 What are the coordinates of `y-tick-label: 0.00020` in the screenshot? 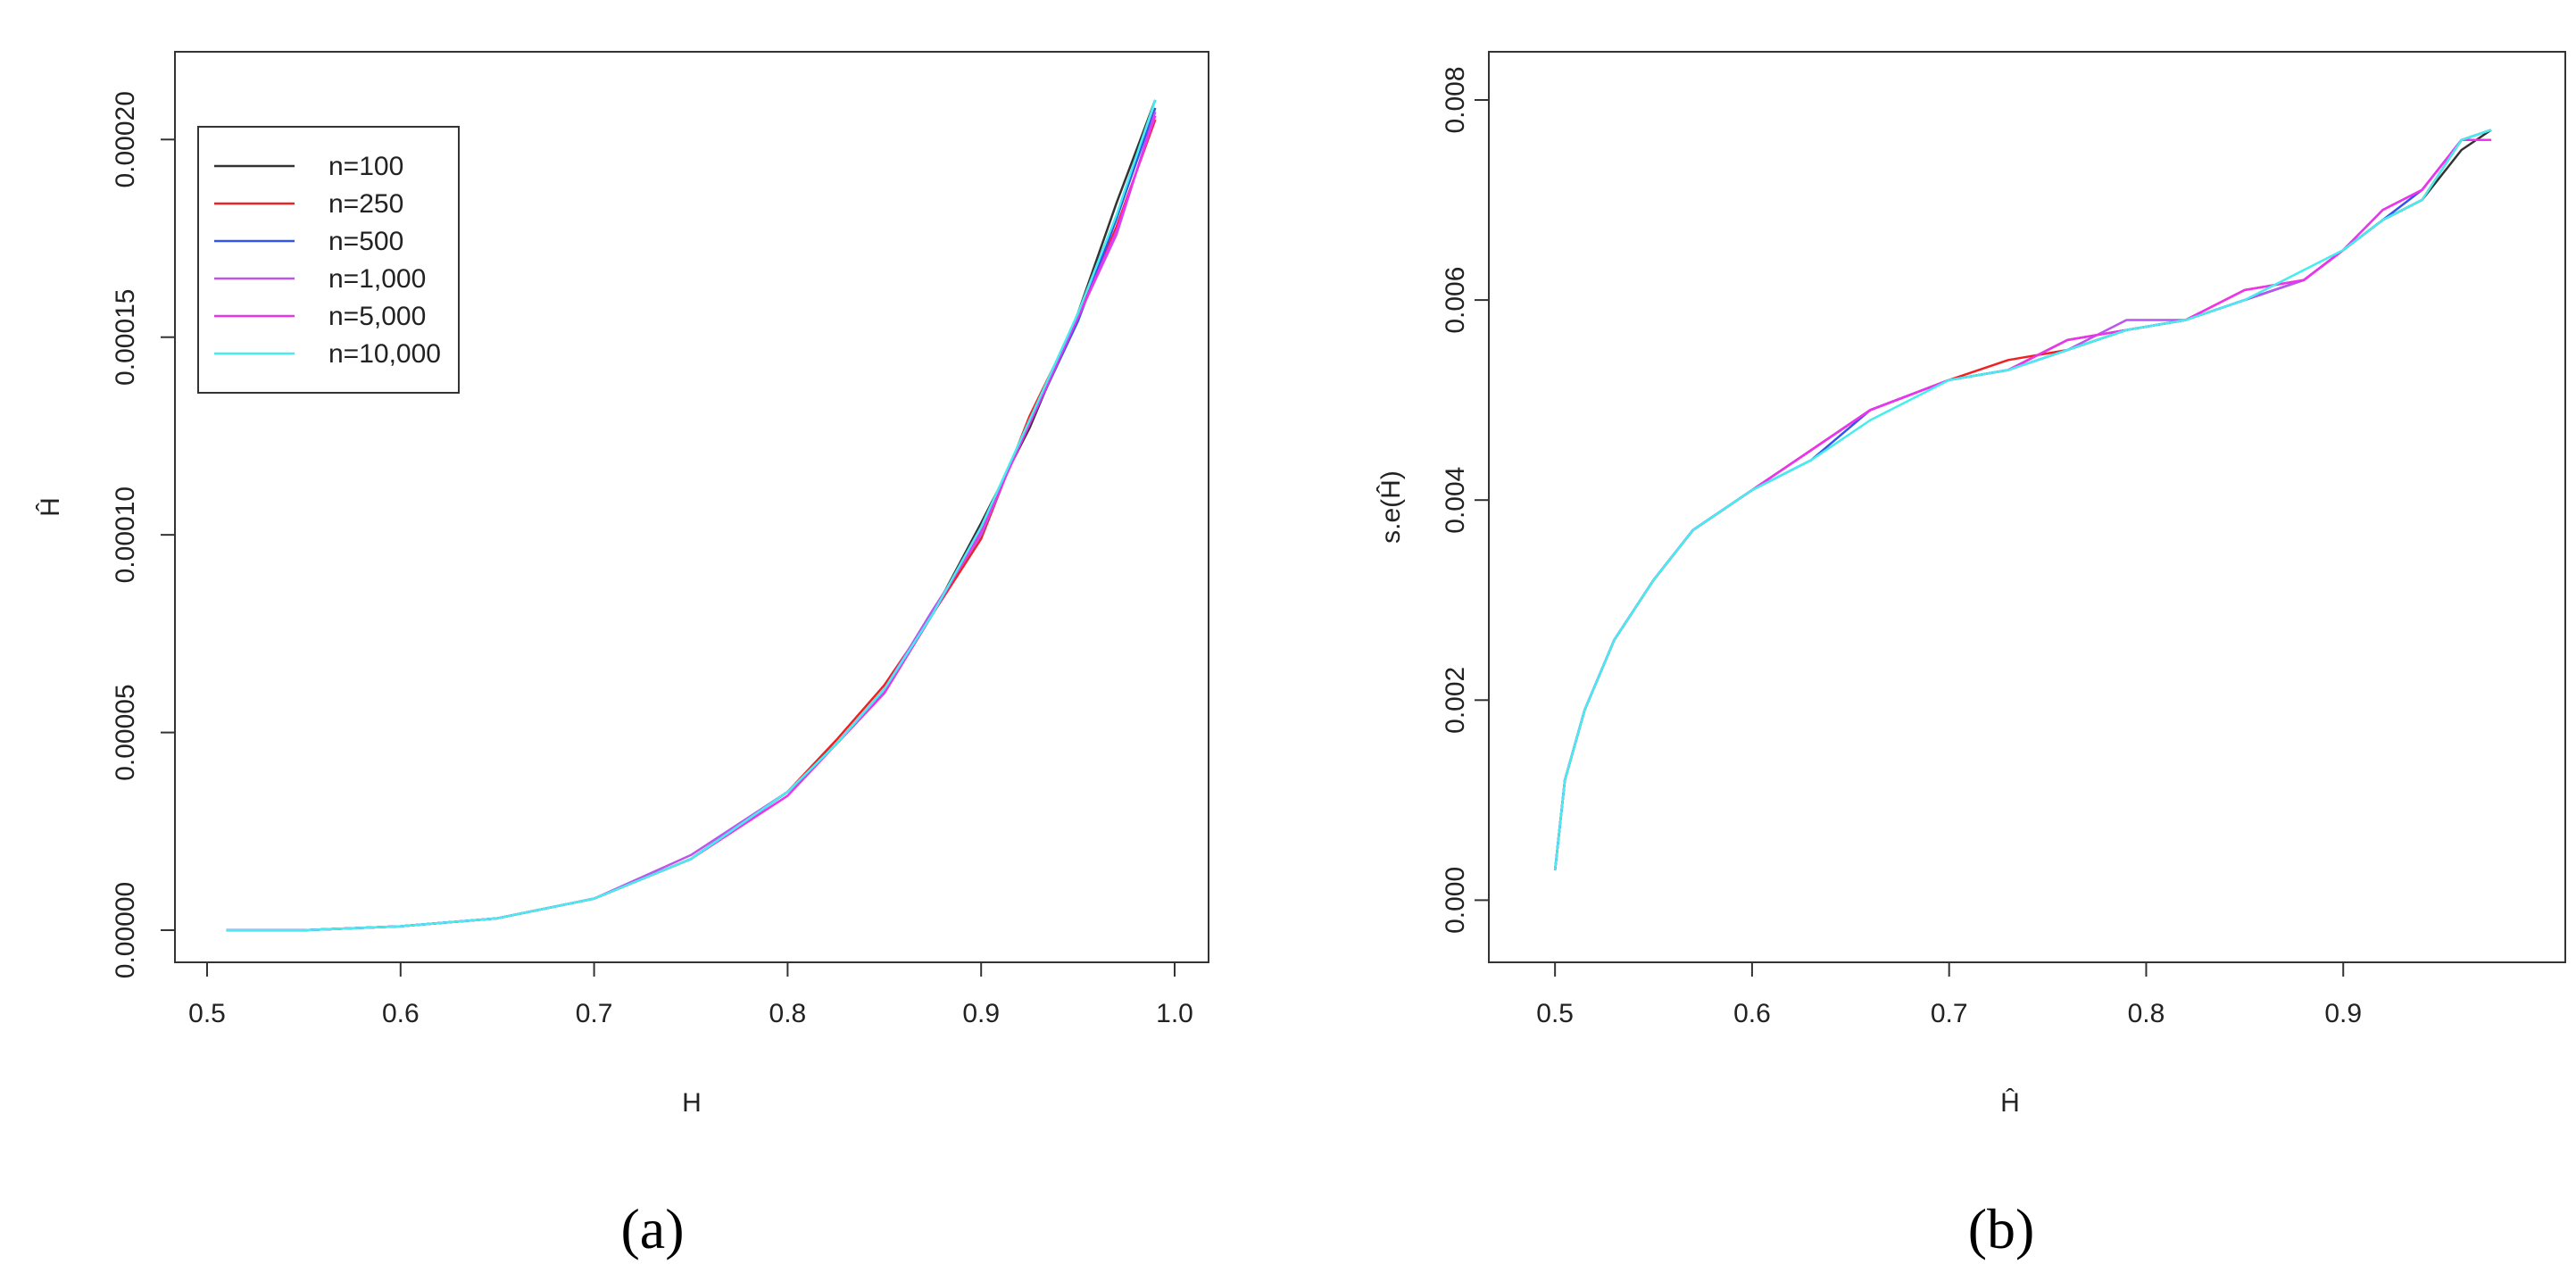 It's located at (126, 139).